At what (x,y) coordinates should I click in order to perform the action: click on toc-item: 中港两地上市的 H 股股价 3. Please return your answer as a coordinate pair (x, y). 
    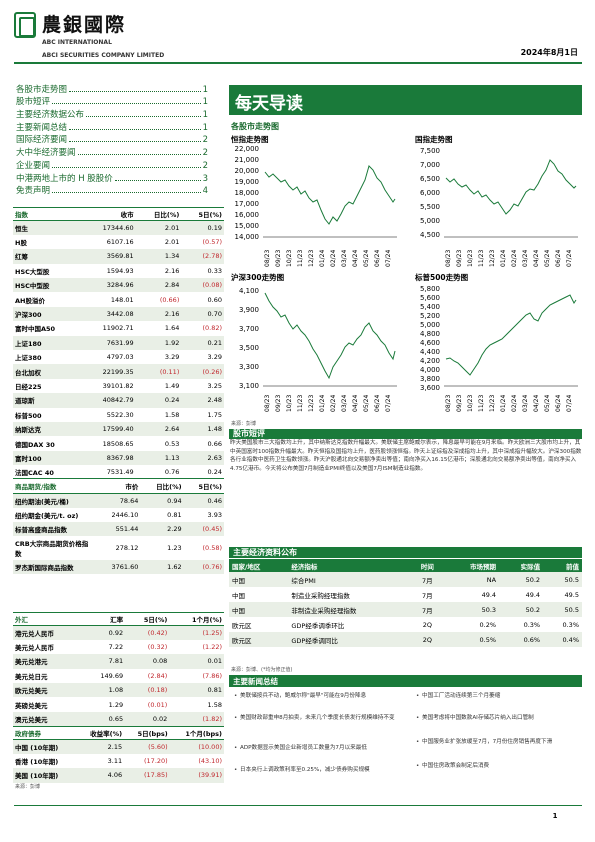
    Looking at the image, I should click on (112, 178).